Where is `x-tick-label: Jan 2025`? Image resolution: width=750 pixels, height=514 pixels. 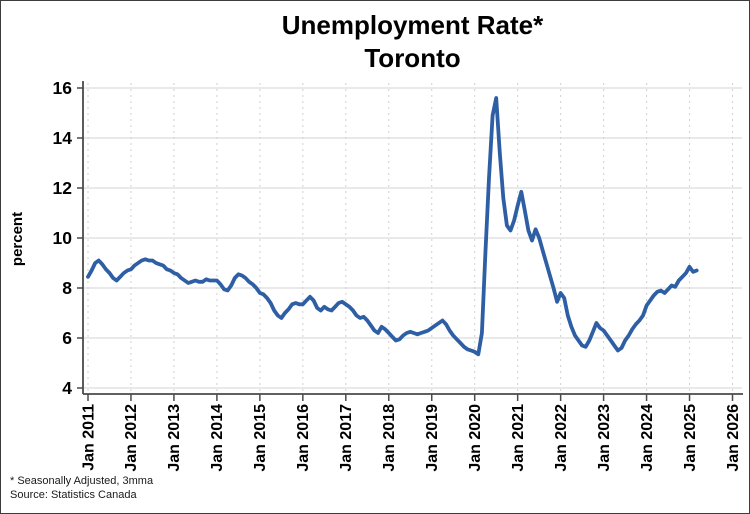 x-tick-label: Jan 2025 is located at coordinates (690, 438).